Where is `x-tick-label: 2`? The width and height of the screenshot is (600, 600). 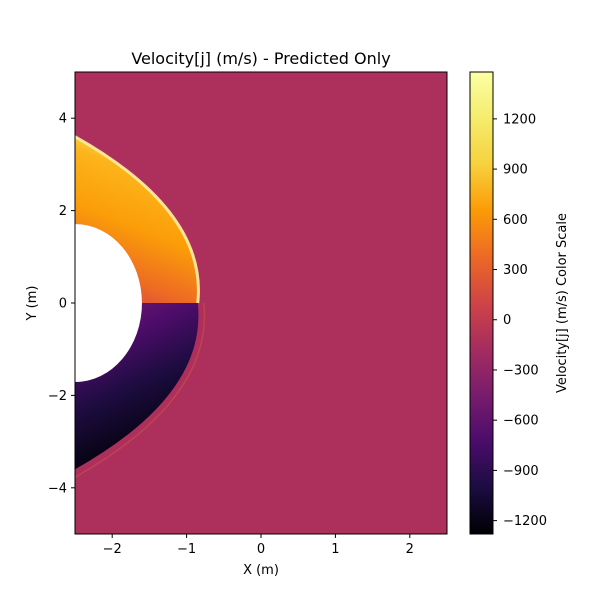 x-tick-label: 2 is located at coordinates (410, 549).